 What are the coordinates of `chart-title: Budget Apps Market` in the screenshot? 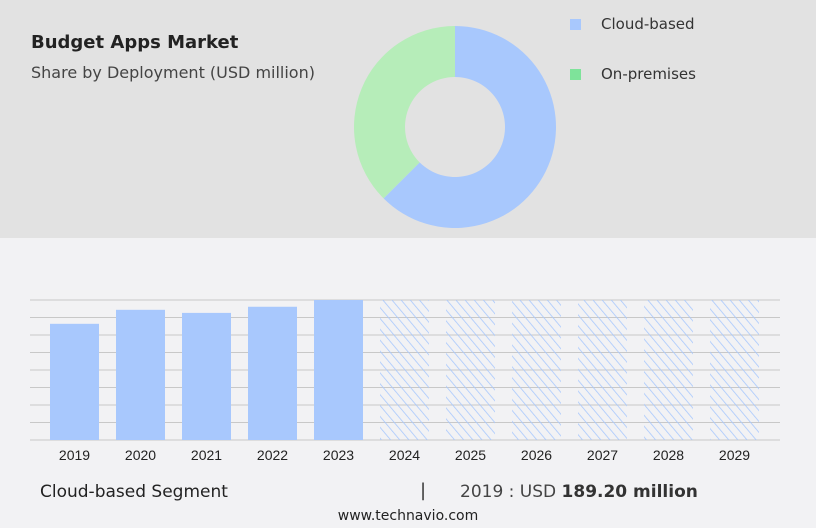 It's located at (135, 42).